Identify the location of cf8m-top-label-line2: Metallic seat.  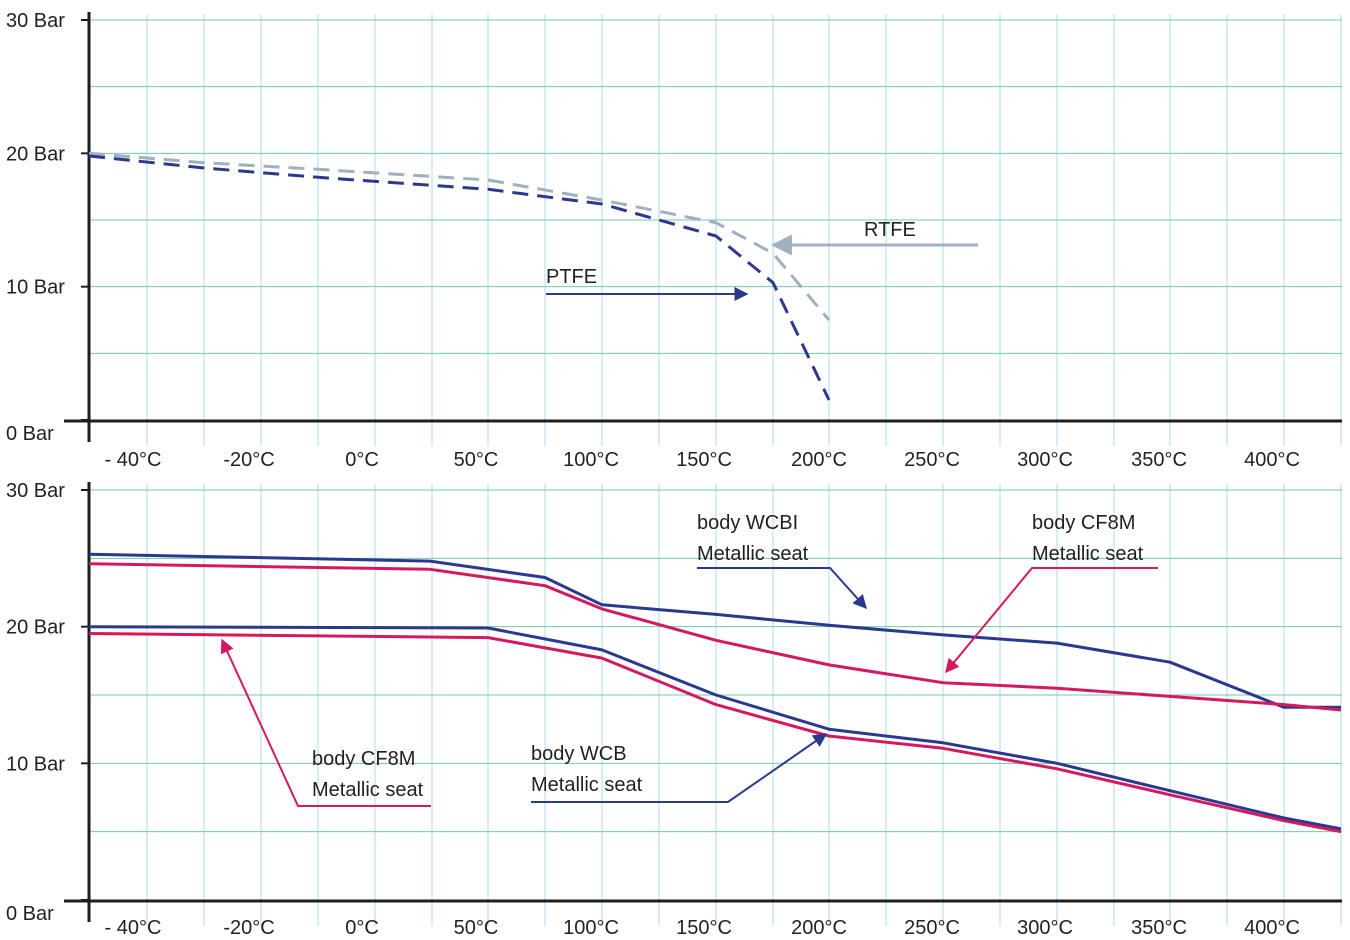
(1088, 554).